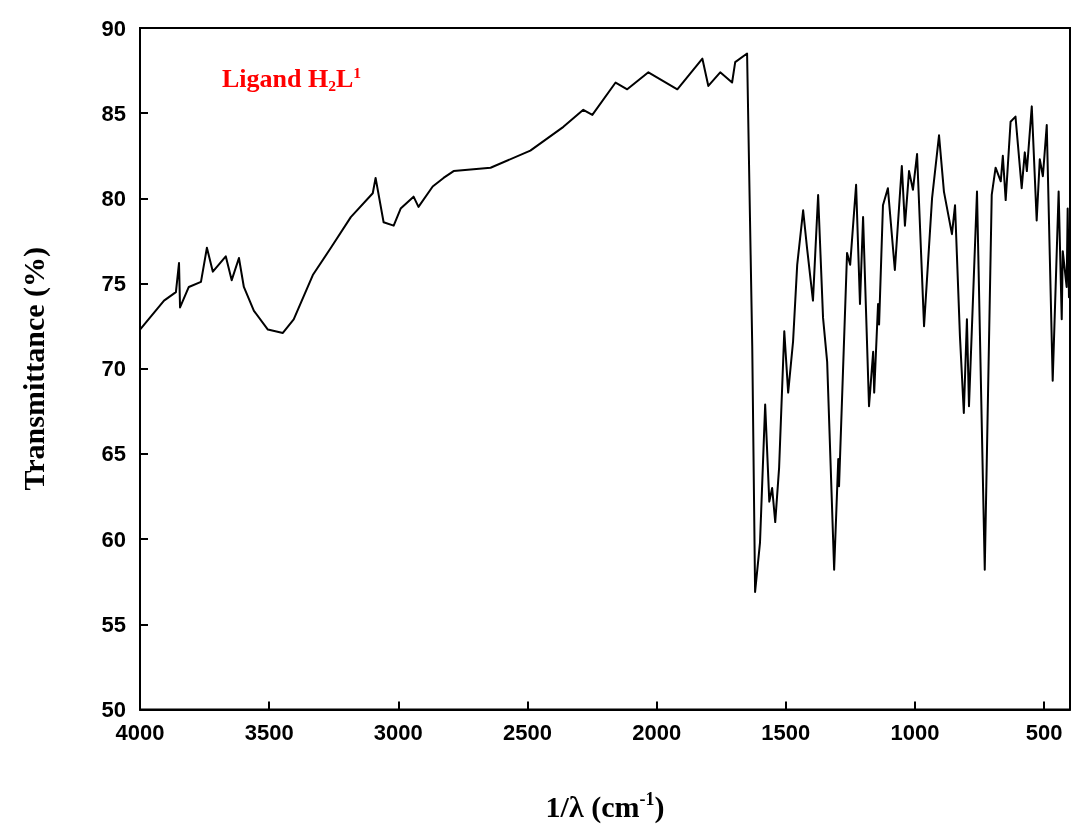  What do you see at coordinates (113, 539) in the screenshot?
I see `y-tick-label: 60` at bounding box center [113, 539].